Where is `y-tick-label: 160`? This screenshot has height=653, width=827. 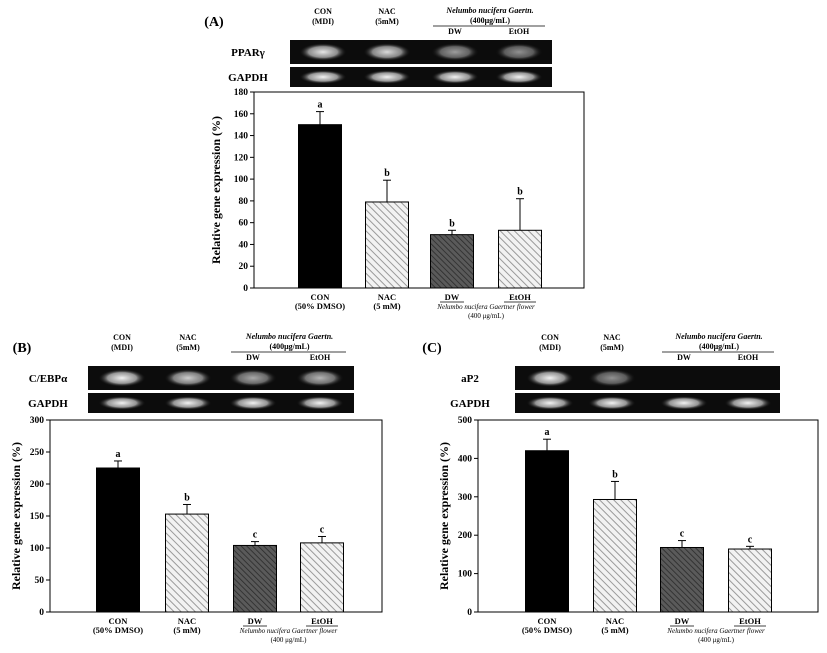 y-tick-label: 160 is located at coordinates (241, 115).